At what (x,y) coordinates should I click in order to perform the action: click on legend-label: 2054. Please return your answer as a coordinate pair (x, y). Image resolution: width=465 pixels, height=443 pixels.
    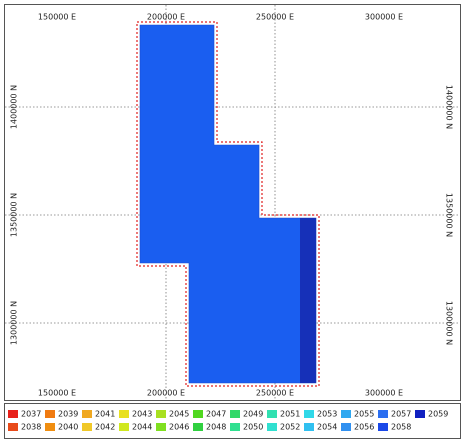
    Looking at the image, I should click on (327, 427).